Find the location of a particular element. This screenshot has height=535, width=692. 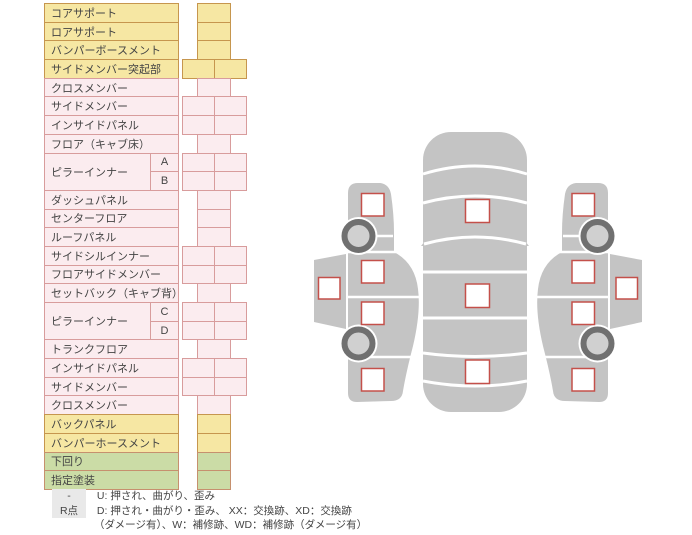

legend-line-continuation: （ダメージ有）、W：補修跡、WD：補修跡（ダメージ有） is located at coordinates (352, 525).